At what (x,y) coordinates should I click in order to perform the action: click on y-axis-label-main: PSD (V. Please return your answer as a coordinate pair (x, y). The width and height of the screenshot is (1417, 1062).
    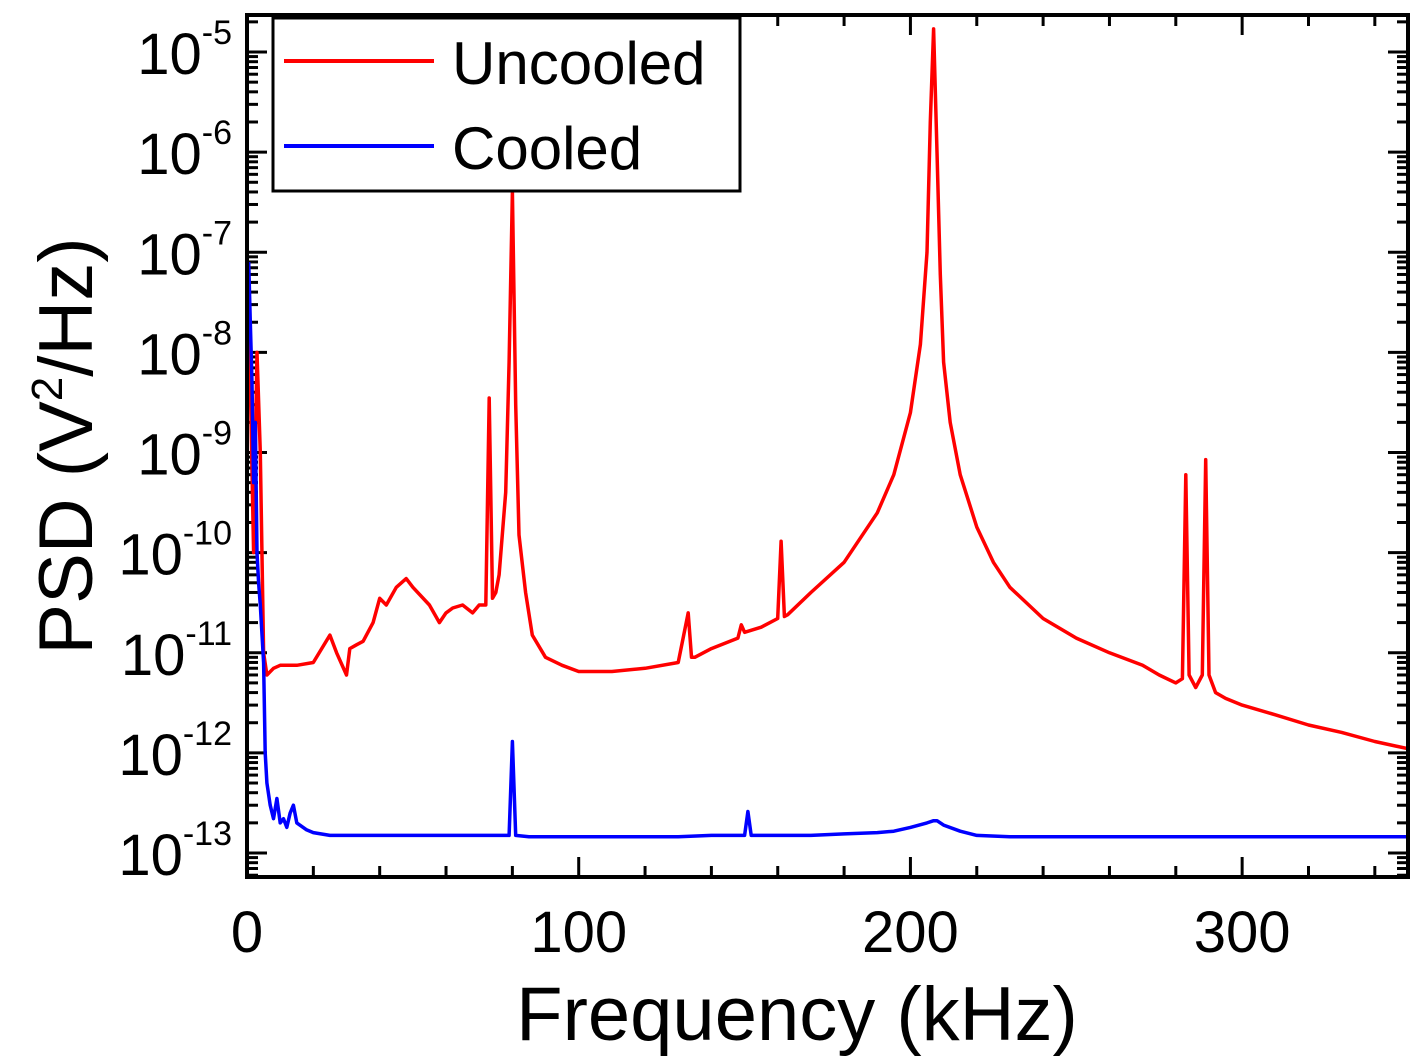
    Looking at the image, I should click on (66, 528).